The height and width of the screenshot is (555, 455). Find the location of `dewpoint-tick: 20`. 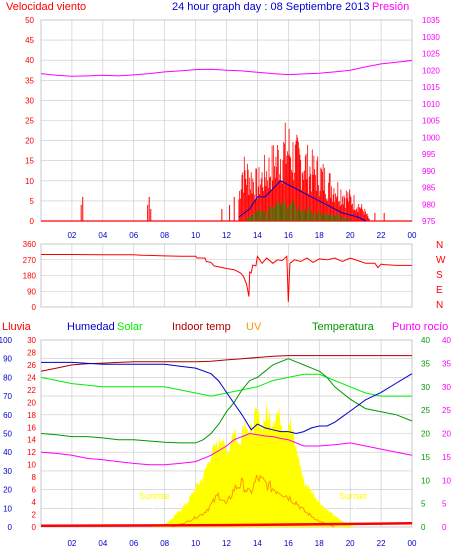

dewpoint-tick: 20 is located at coordinates (446, 434).